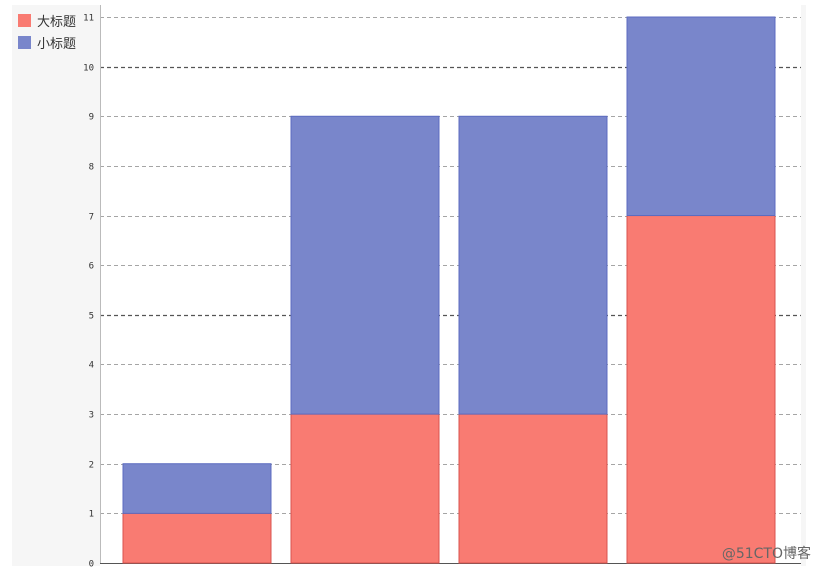  What do you see at coordinates (91, 218) in the screenshot?
I see `y-tick-label-7: 7` at bounding box center [91, 218].